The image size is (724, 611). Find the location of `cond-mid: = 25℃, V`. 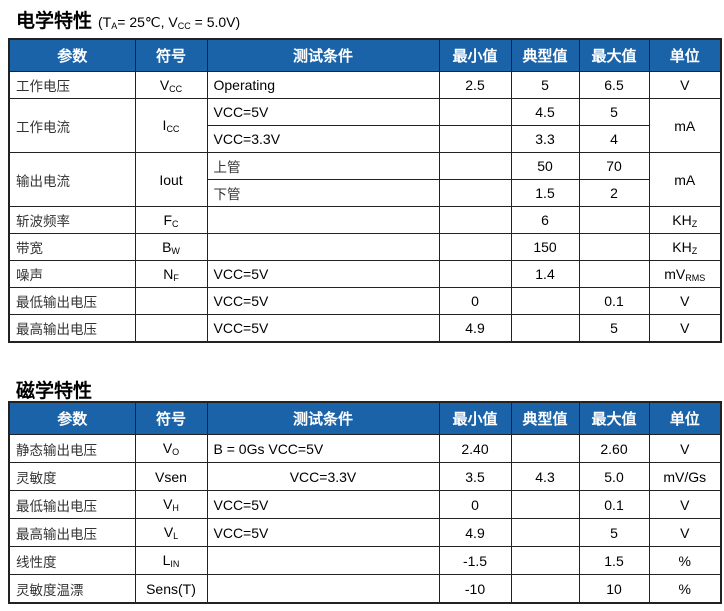

cond-mid: = 25℃, V is located at coordinates (147, 22).